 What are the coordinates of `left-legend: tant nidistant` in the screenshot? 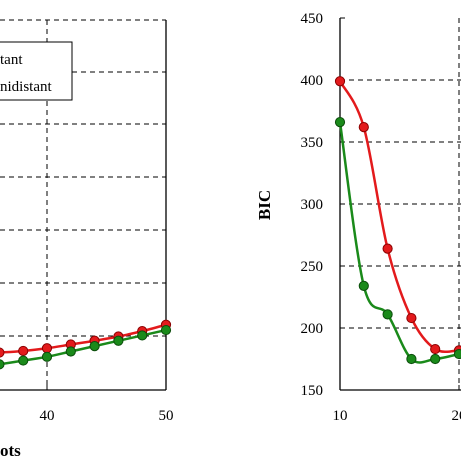 It's located at (36, 71).